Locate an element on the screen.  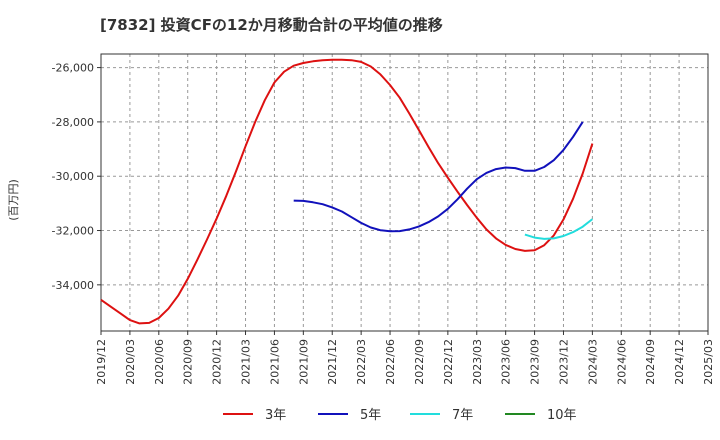
y-axis-label: (百万円) is located at coordinates (13, 200).